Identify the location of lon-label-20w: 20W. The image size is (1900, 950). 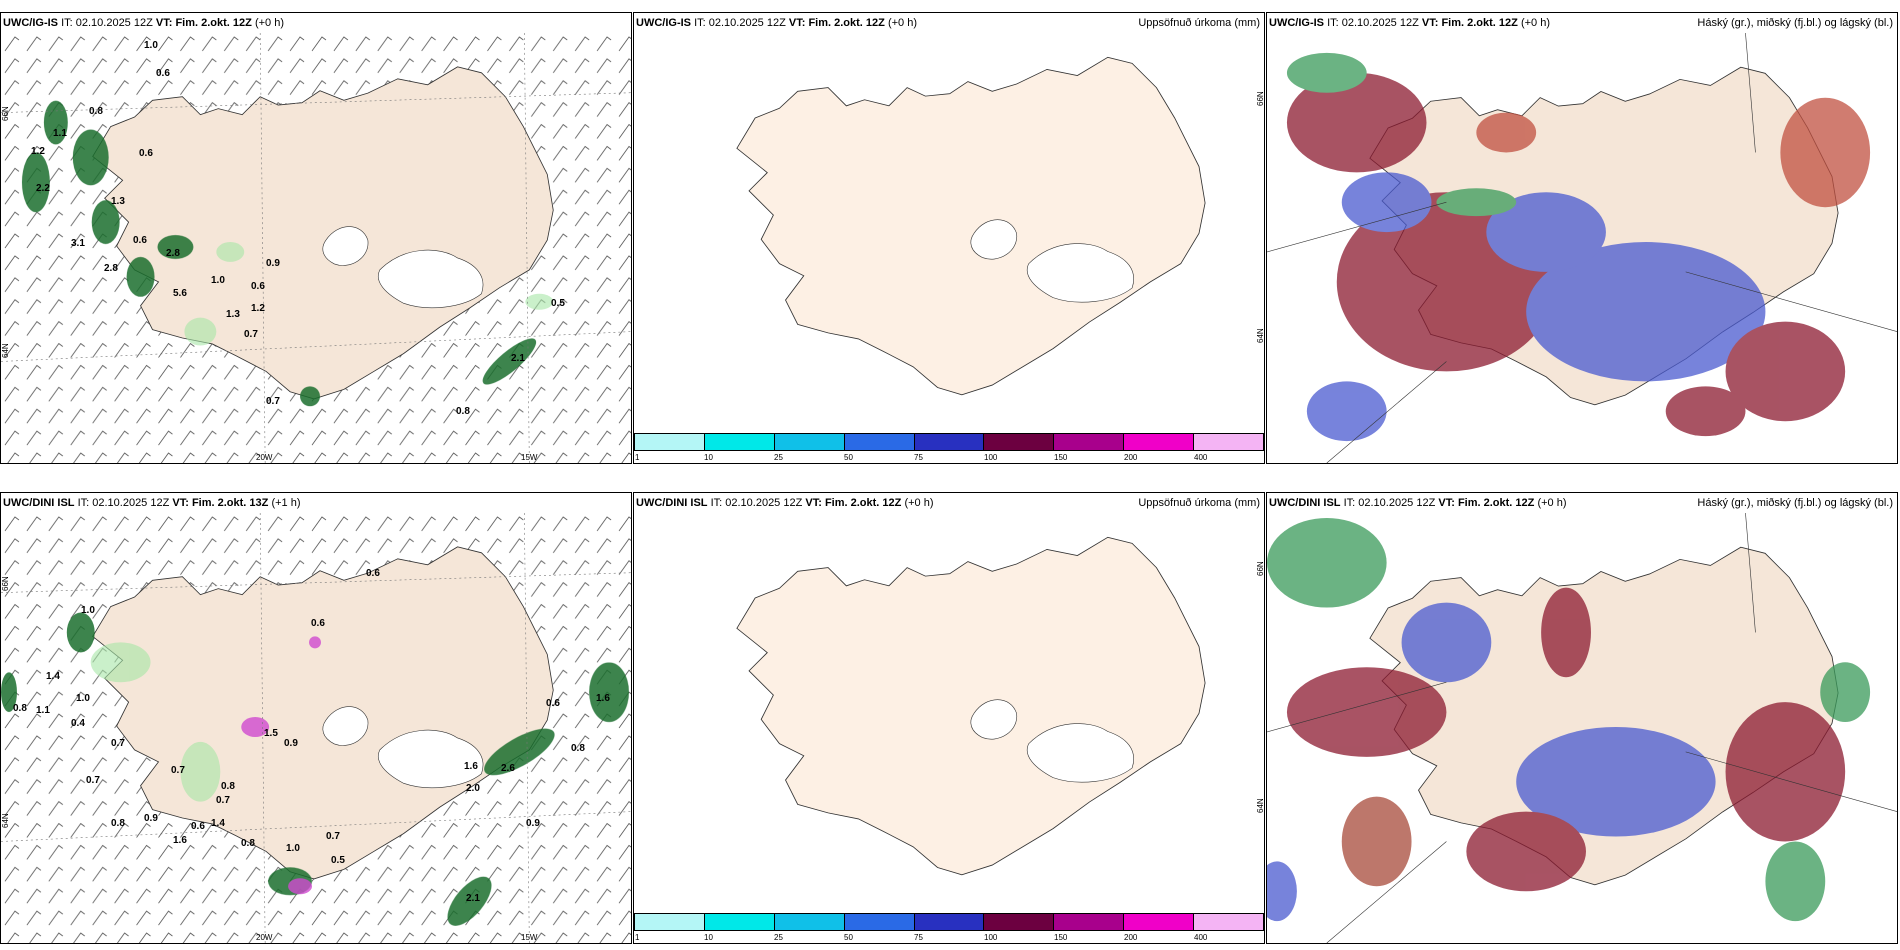
(264, 457).